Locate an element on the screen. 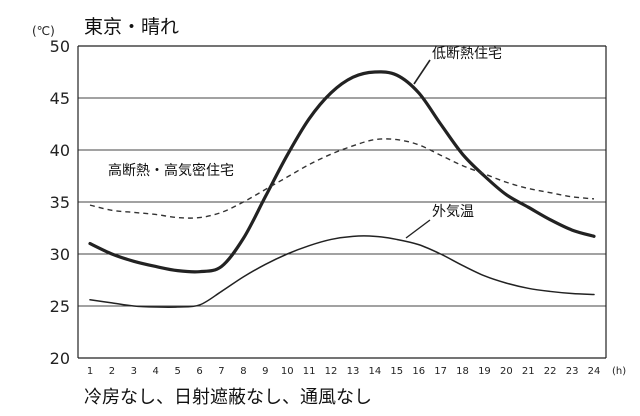  x-tick-label: 20 is located at coordinates (506, 371).